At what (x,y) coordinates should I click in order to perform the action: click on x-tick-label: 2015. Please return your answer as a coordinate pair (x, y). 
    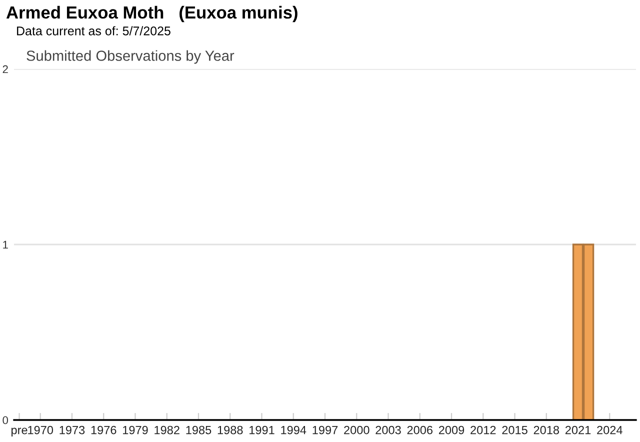
    Looking at the image, I should click on (515, 430).